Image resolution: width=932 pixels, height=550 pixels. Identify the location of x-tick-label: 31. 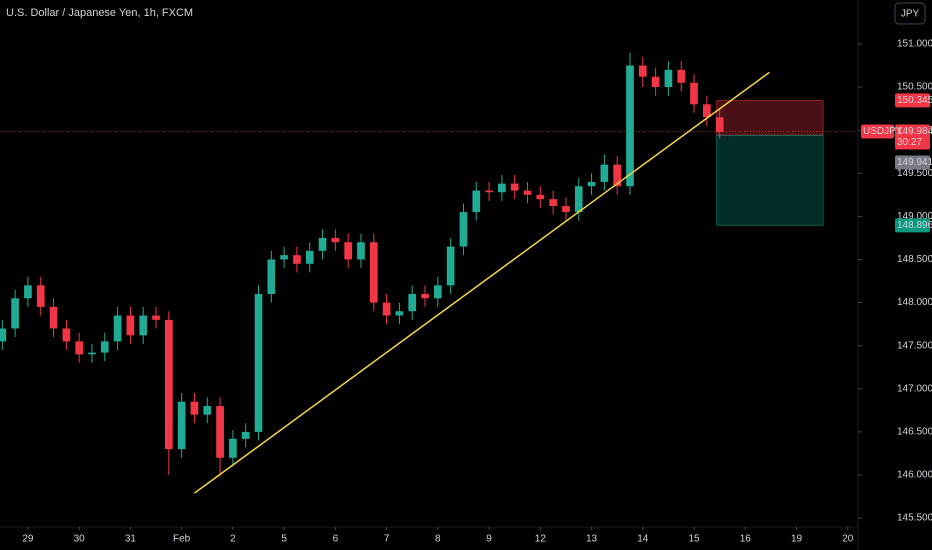
(131, 539).